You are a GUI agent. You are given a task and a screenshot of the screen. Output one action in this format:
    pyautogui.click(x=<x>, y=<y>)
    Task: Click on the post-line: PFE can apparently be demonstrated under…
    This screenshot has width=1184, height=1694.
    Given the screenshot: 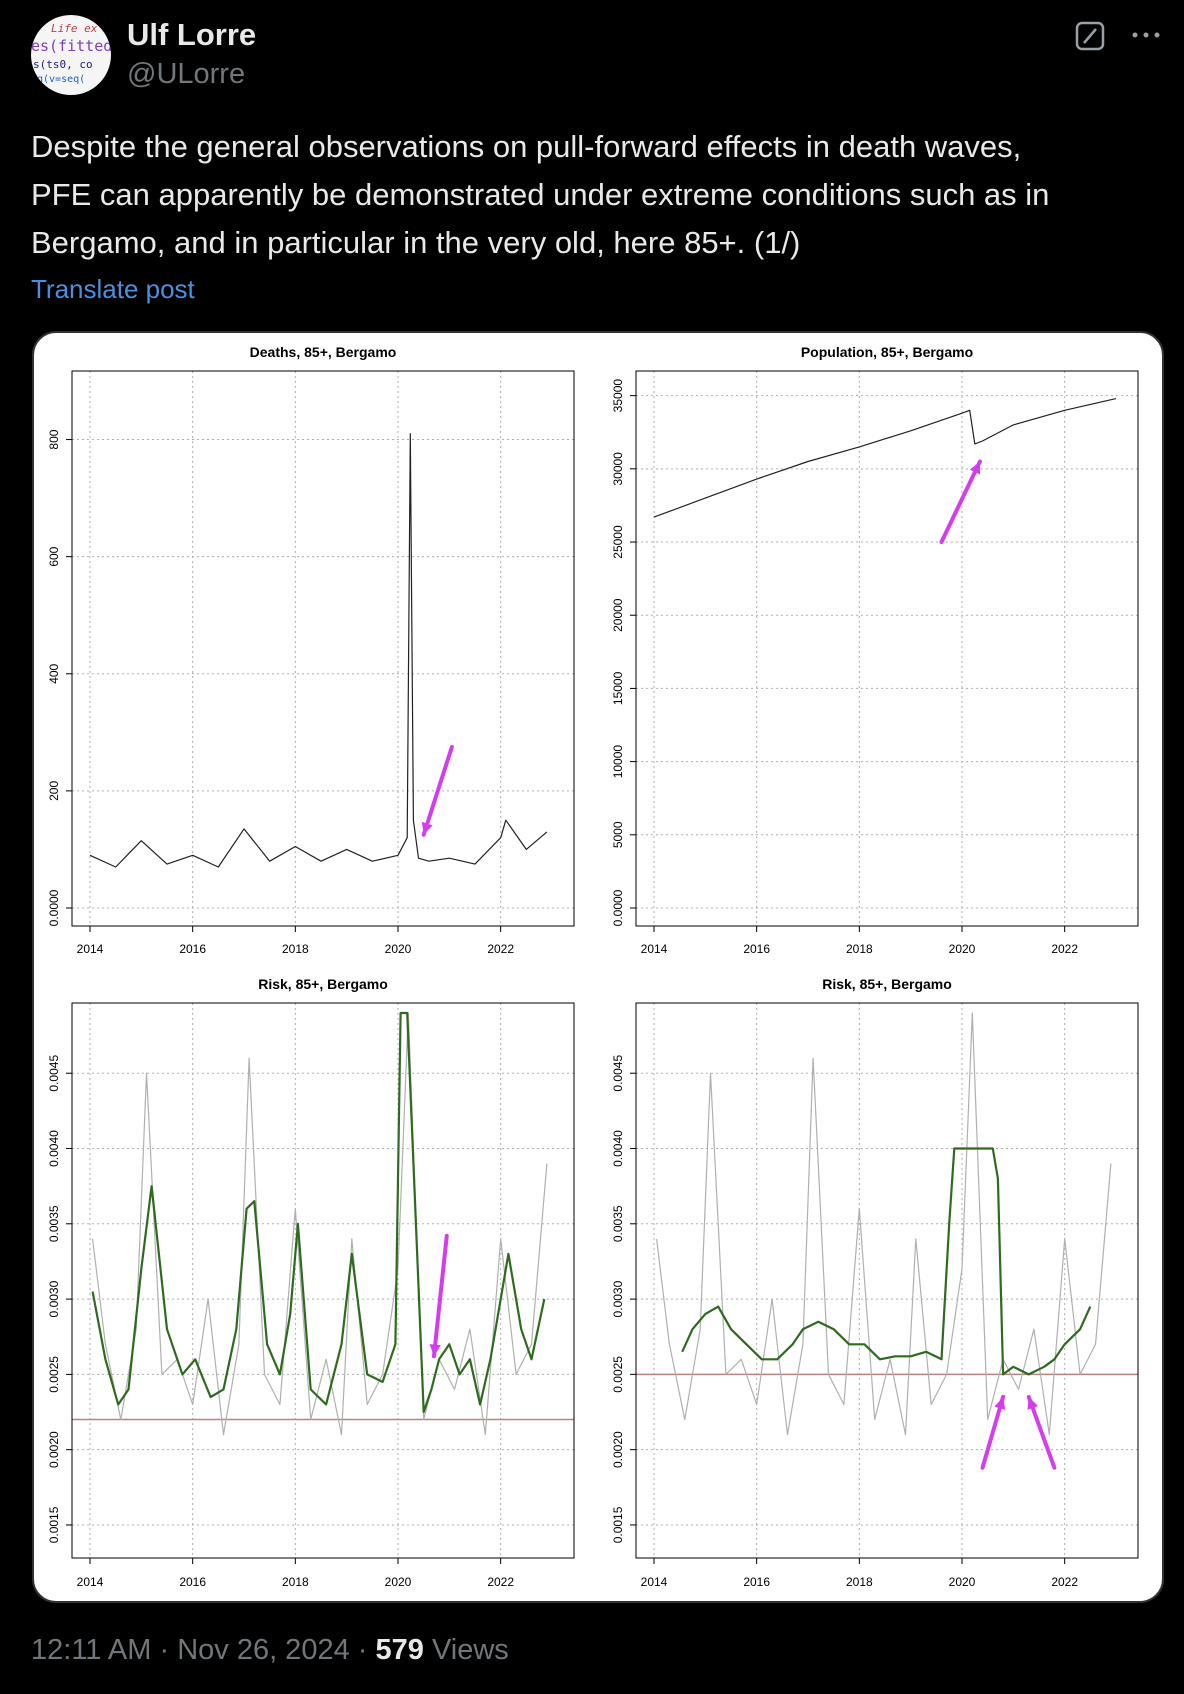 What is the action you would take?
    pyautogui.click(x=540, y=194)
    